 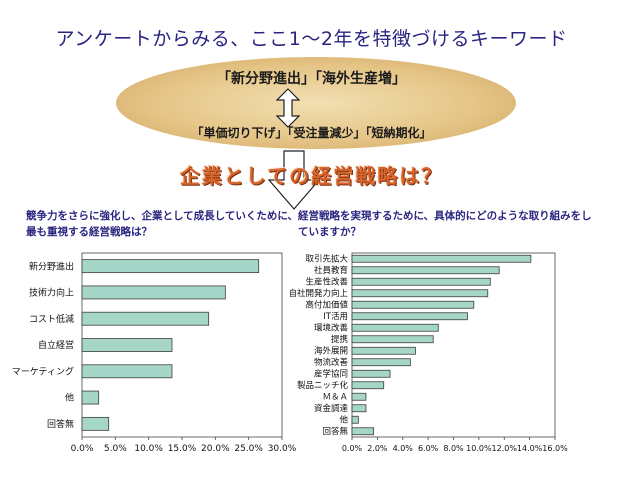 I want to click on category-label: 環境改善, so click(x=331, y=328).